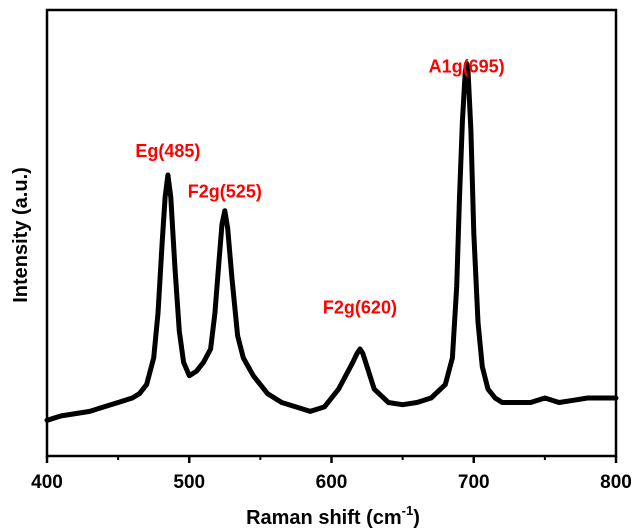 The width and height of the screenshot is (633, 530). What do you see at coordinates (225, 191) in the screenshot?
I see `peak-label: F2g(525)` at bounding box center [225, 191].